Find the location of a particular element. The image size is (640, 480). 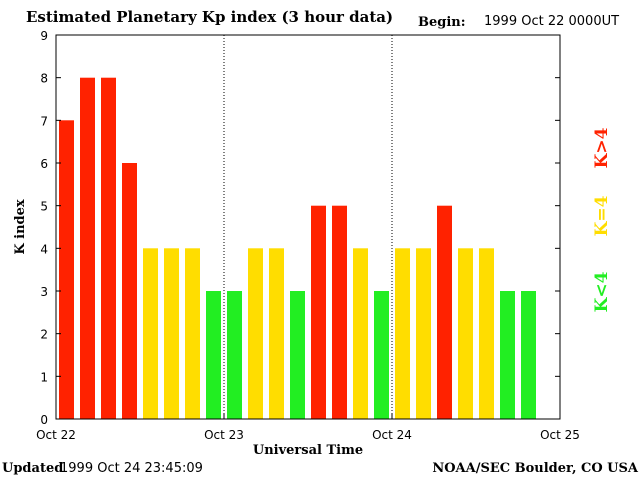

x-tick-label-2: Oct 24 is located at coordinates (392, 435).